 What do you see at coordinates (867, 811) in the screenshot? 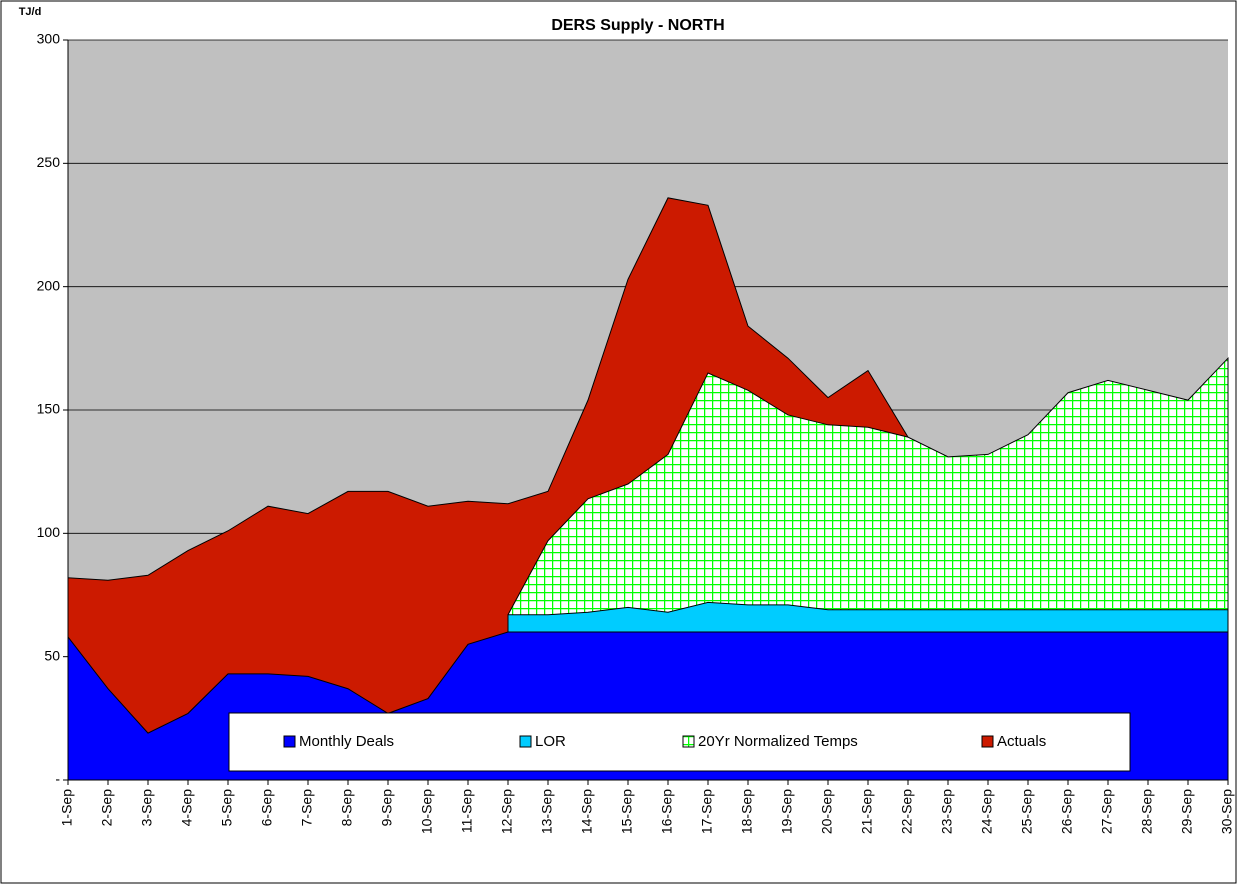
I see `x-tick-label: 21-Sep` at bounding box center [867, 811].